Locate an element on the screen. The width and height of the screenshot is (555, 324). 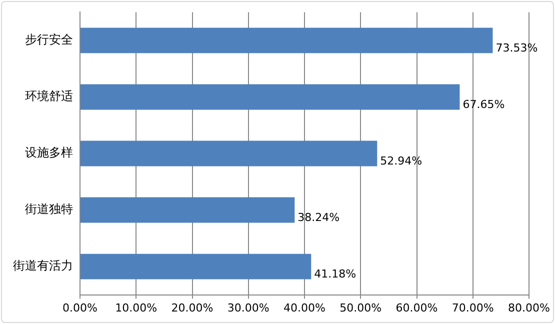
y-tick-label: 街道有活力 is located at coordinates (43, 265).